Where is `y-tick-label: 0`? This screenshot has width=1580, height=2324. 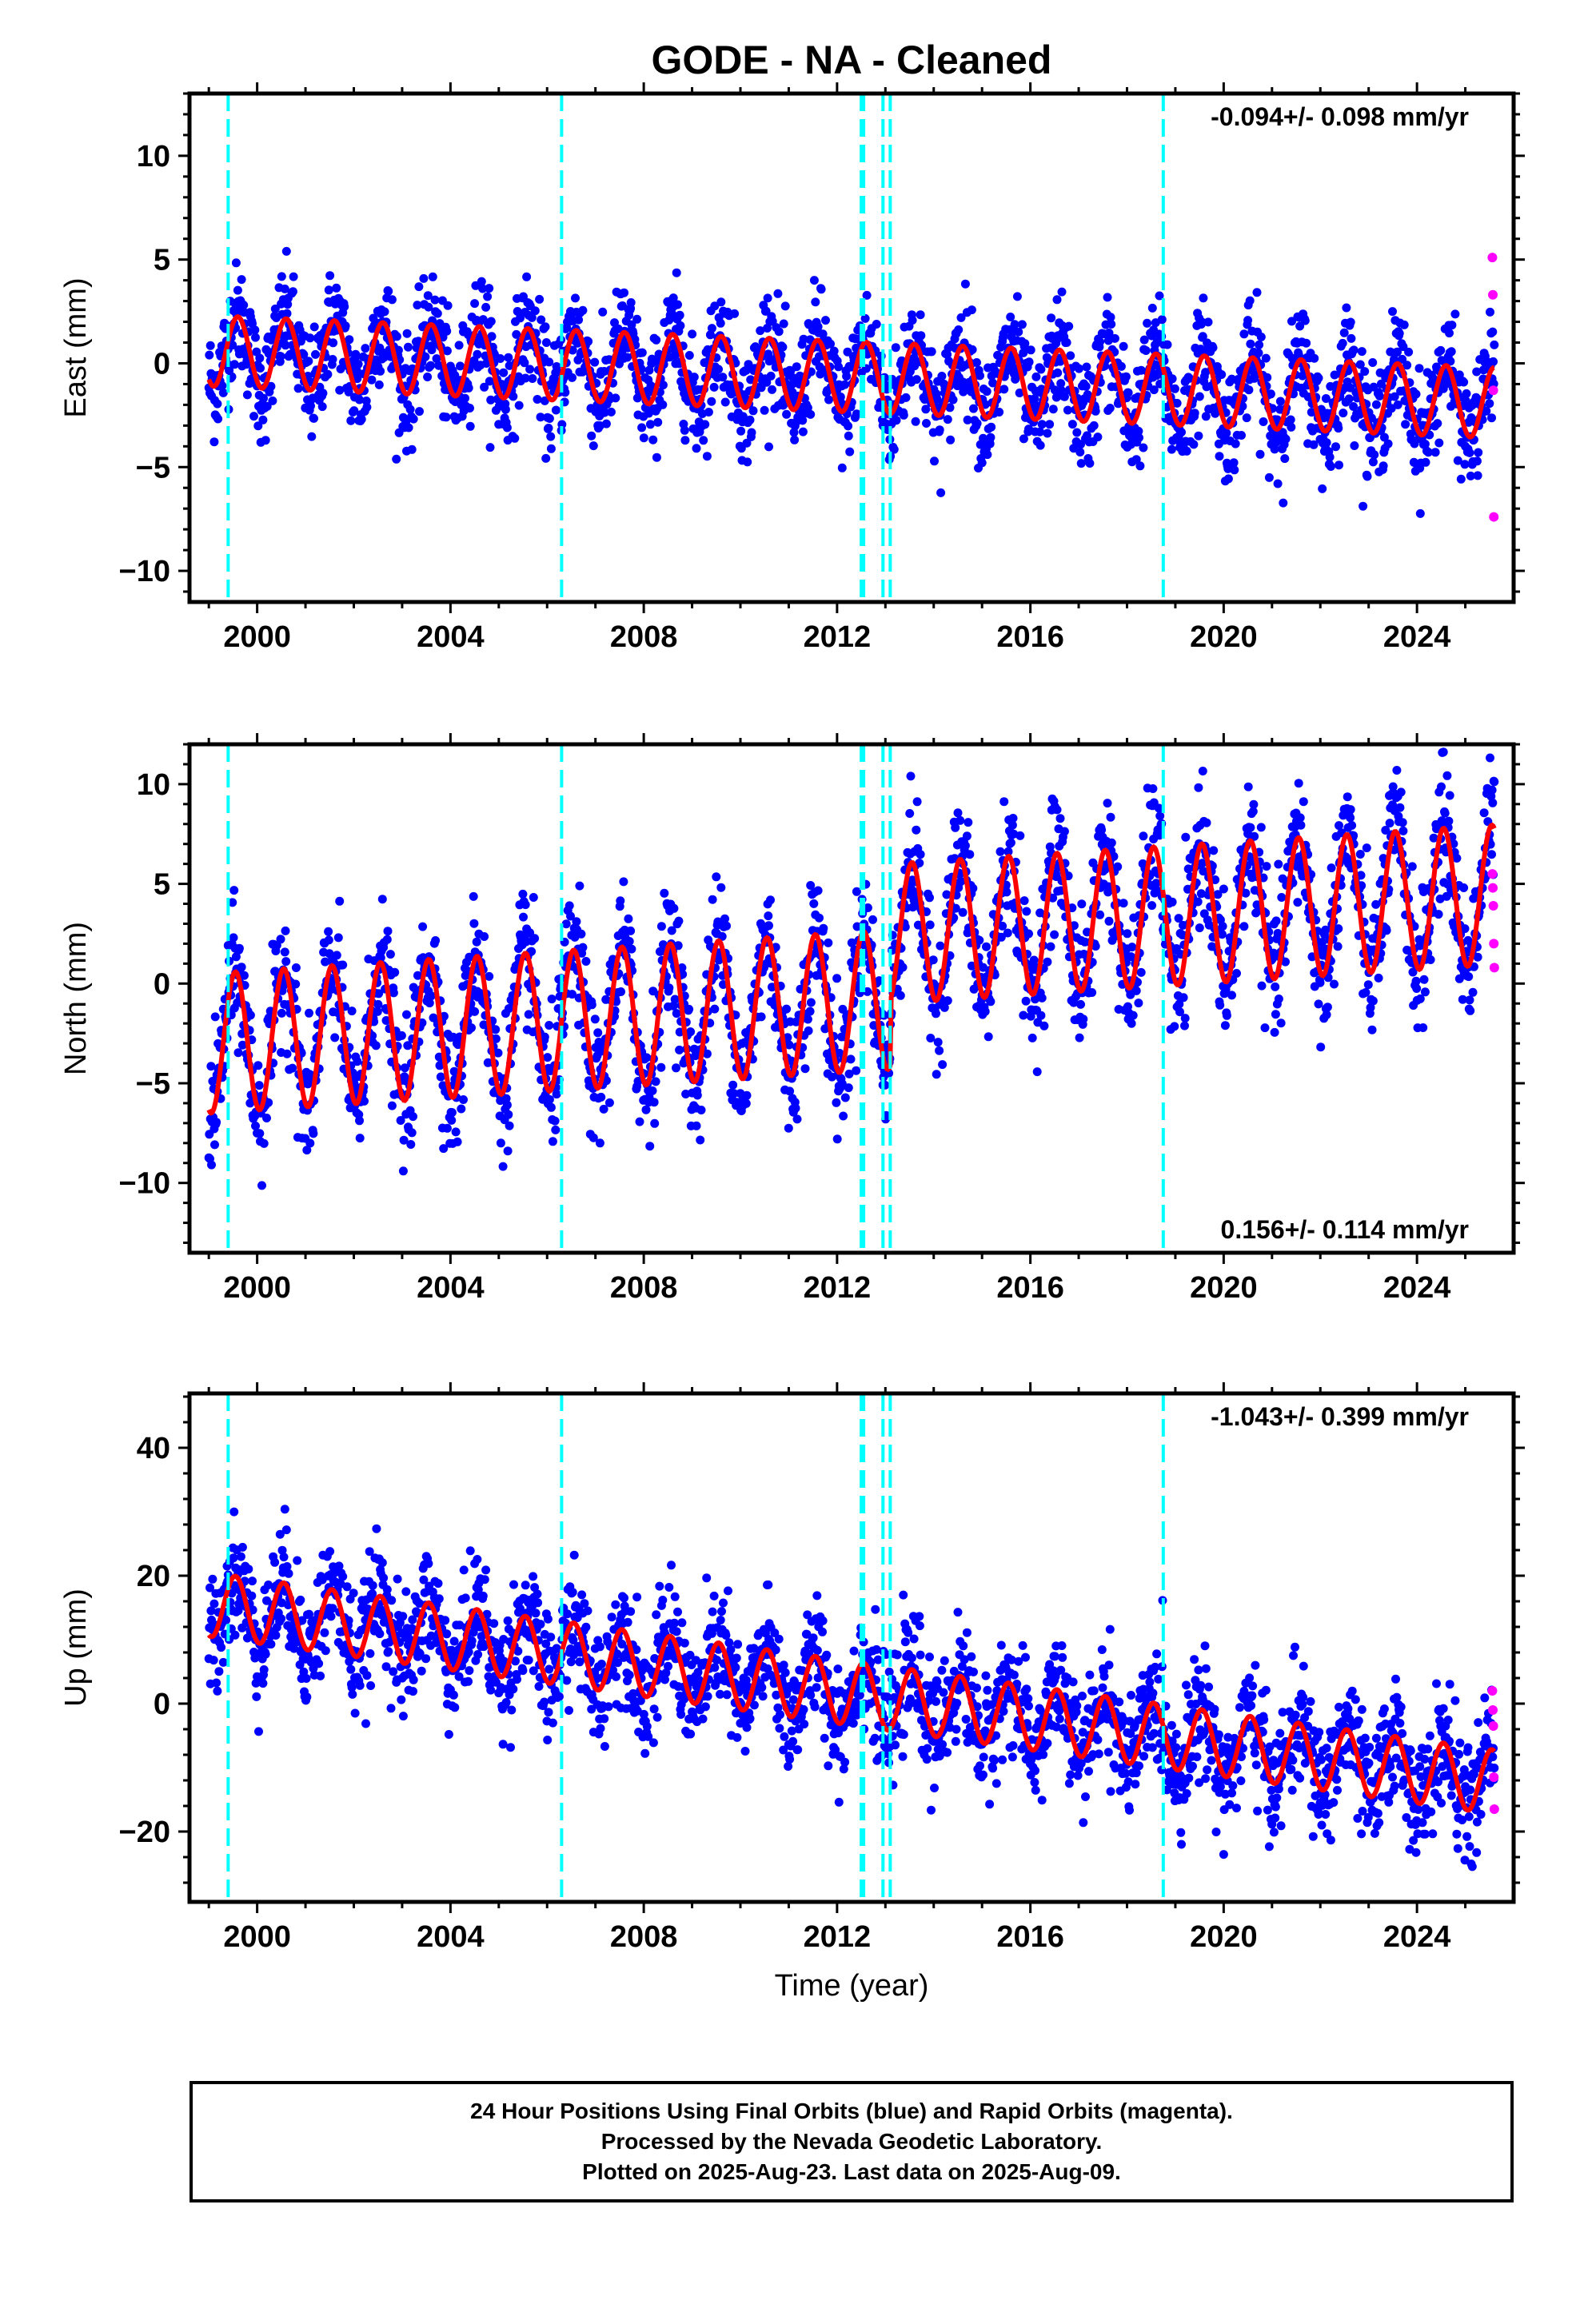 y-tick-label: 0 is located at coordinates (162, 364).